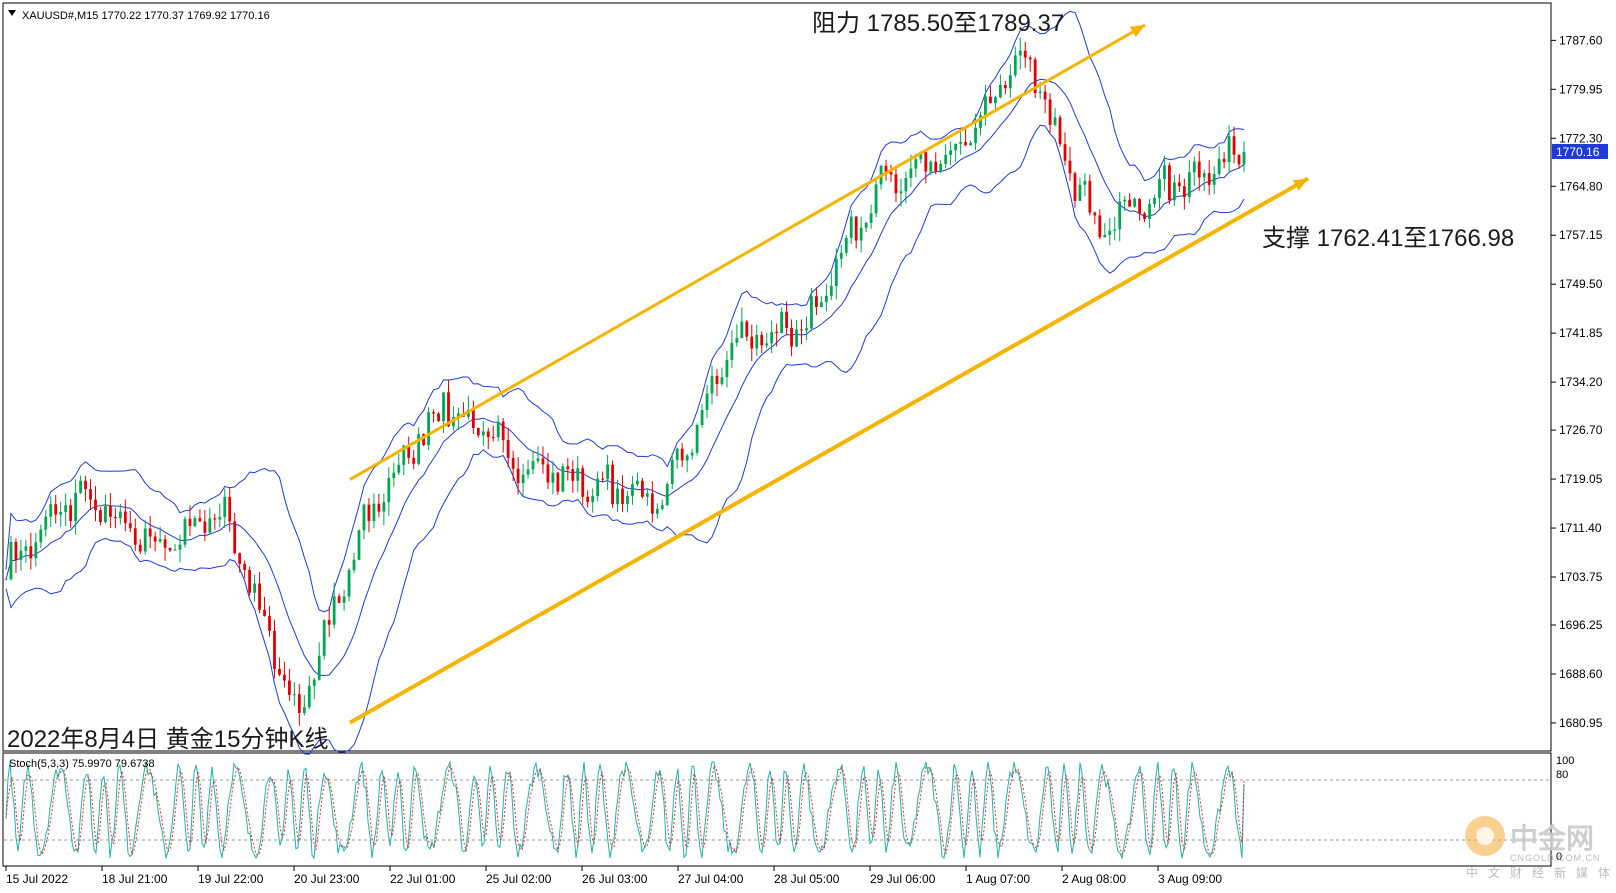 Image resolution: width=1616 pixels, height=893 pixels. Describe the element at coordinates (1541, 872) in the screenshot. I see `watermark-tagline: 中文财经新媒体` at that location.